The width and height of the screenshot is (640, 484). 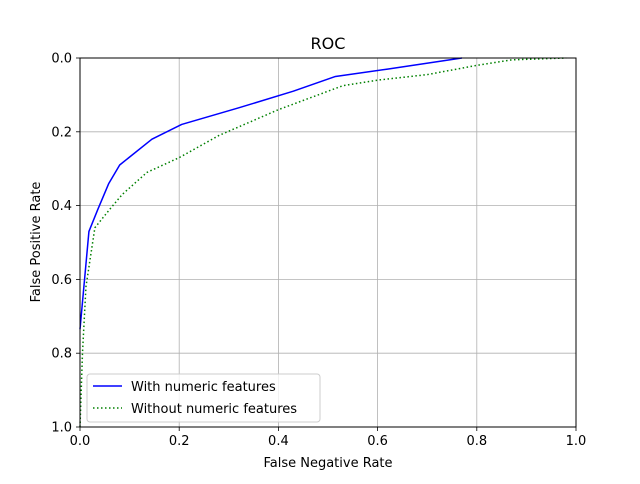 I want to click on chart-title: ROC, so click(x=328, y=43).